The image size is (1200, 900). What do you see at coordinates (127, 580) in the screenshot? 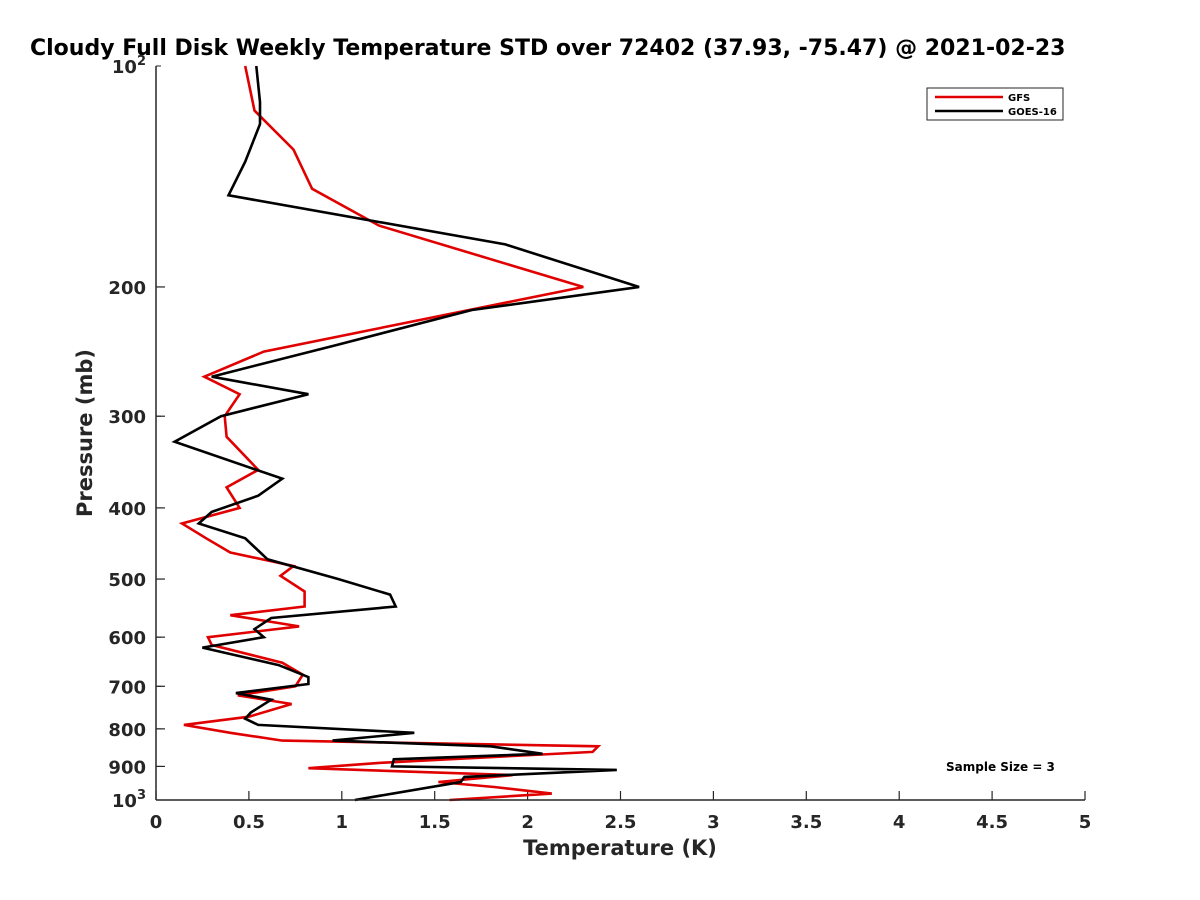
I see `y-tick-label: 500` at bounding box center [127, 580].